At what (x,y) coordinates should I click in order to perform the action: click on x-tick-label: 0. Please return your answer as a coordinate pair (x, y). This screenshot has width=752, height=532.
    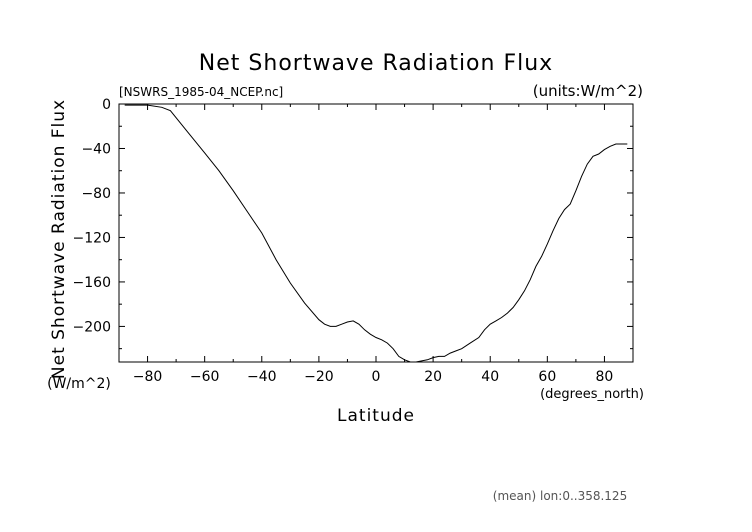
    Looking at the image, I should click on (376, 377).